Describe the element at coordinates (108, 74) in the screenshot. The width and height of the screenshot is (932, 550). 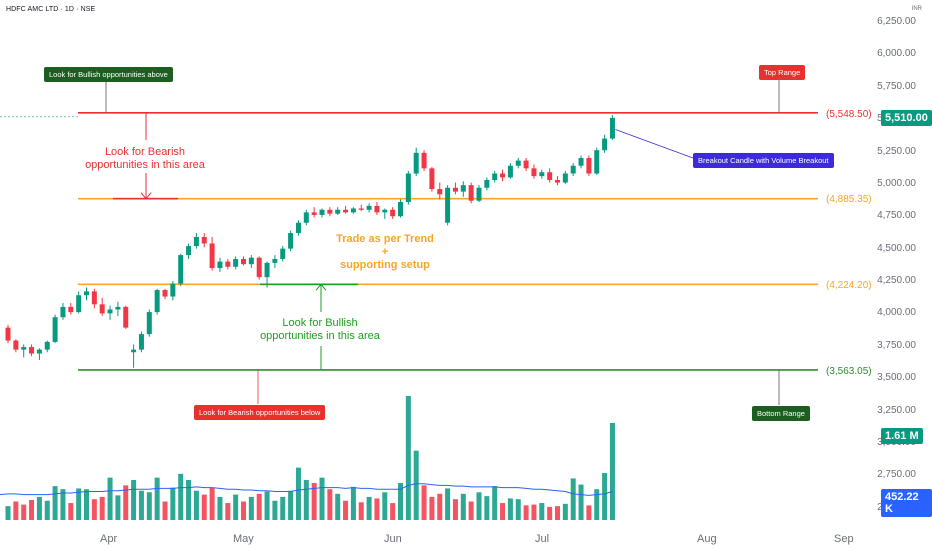
I see `bullish-above-tag: Look for Bullish opportunities above` at that location.